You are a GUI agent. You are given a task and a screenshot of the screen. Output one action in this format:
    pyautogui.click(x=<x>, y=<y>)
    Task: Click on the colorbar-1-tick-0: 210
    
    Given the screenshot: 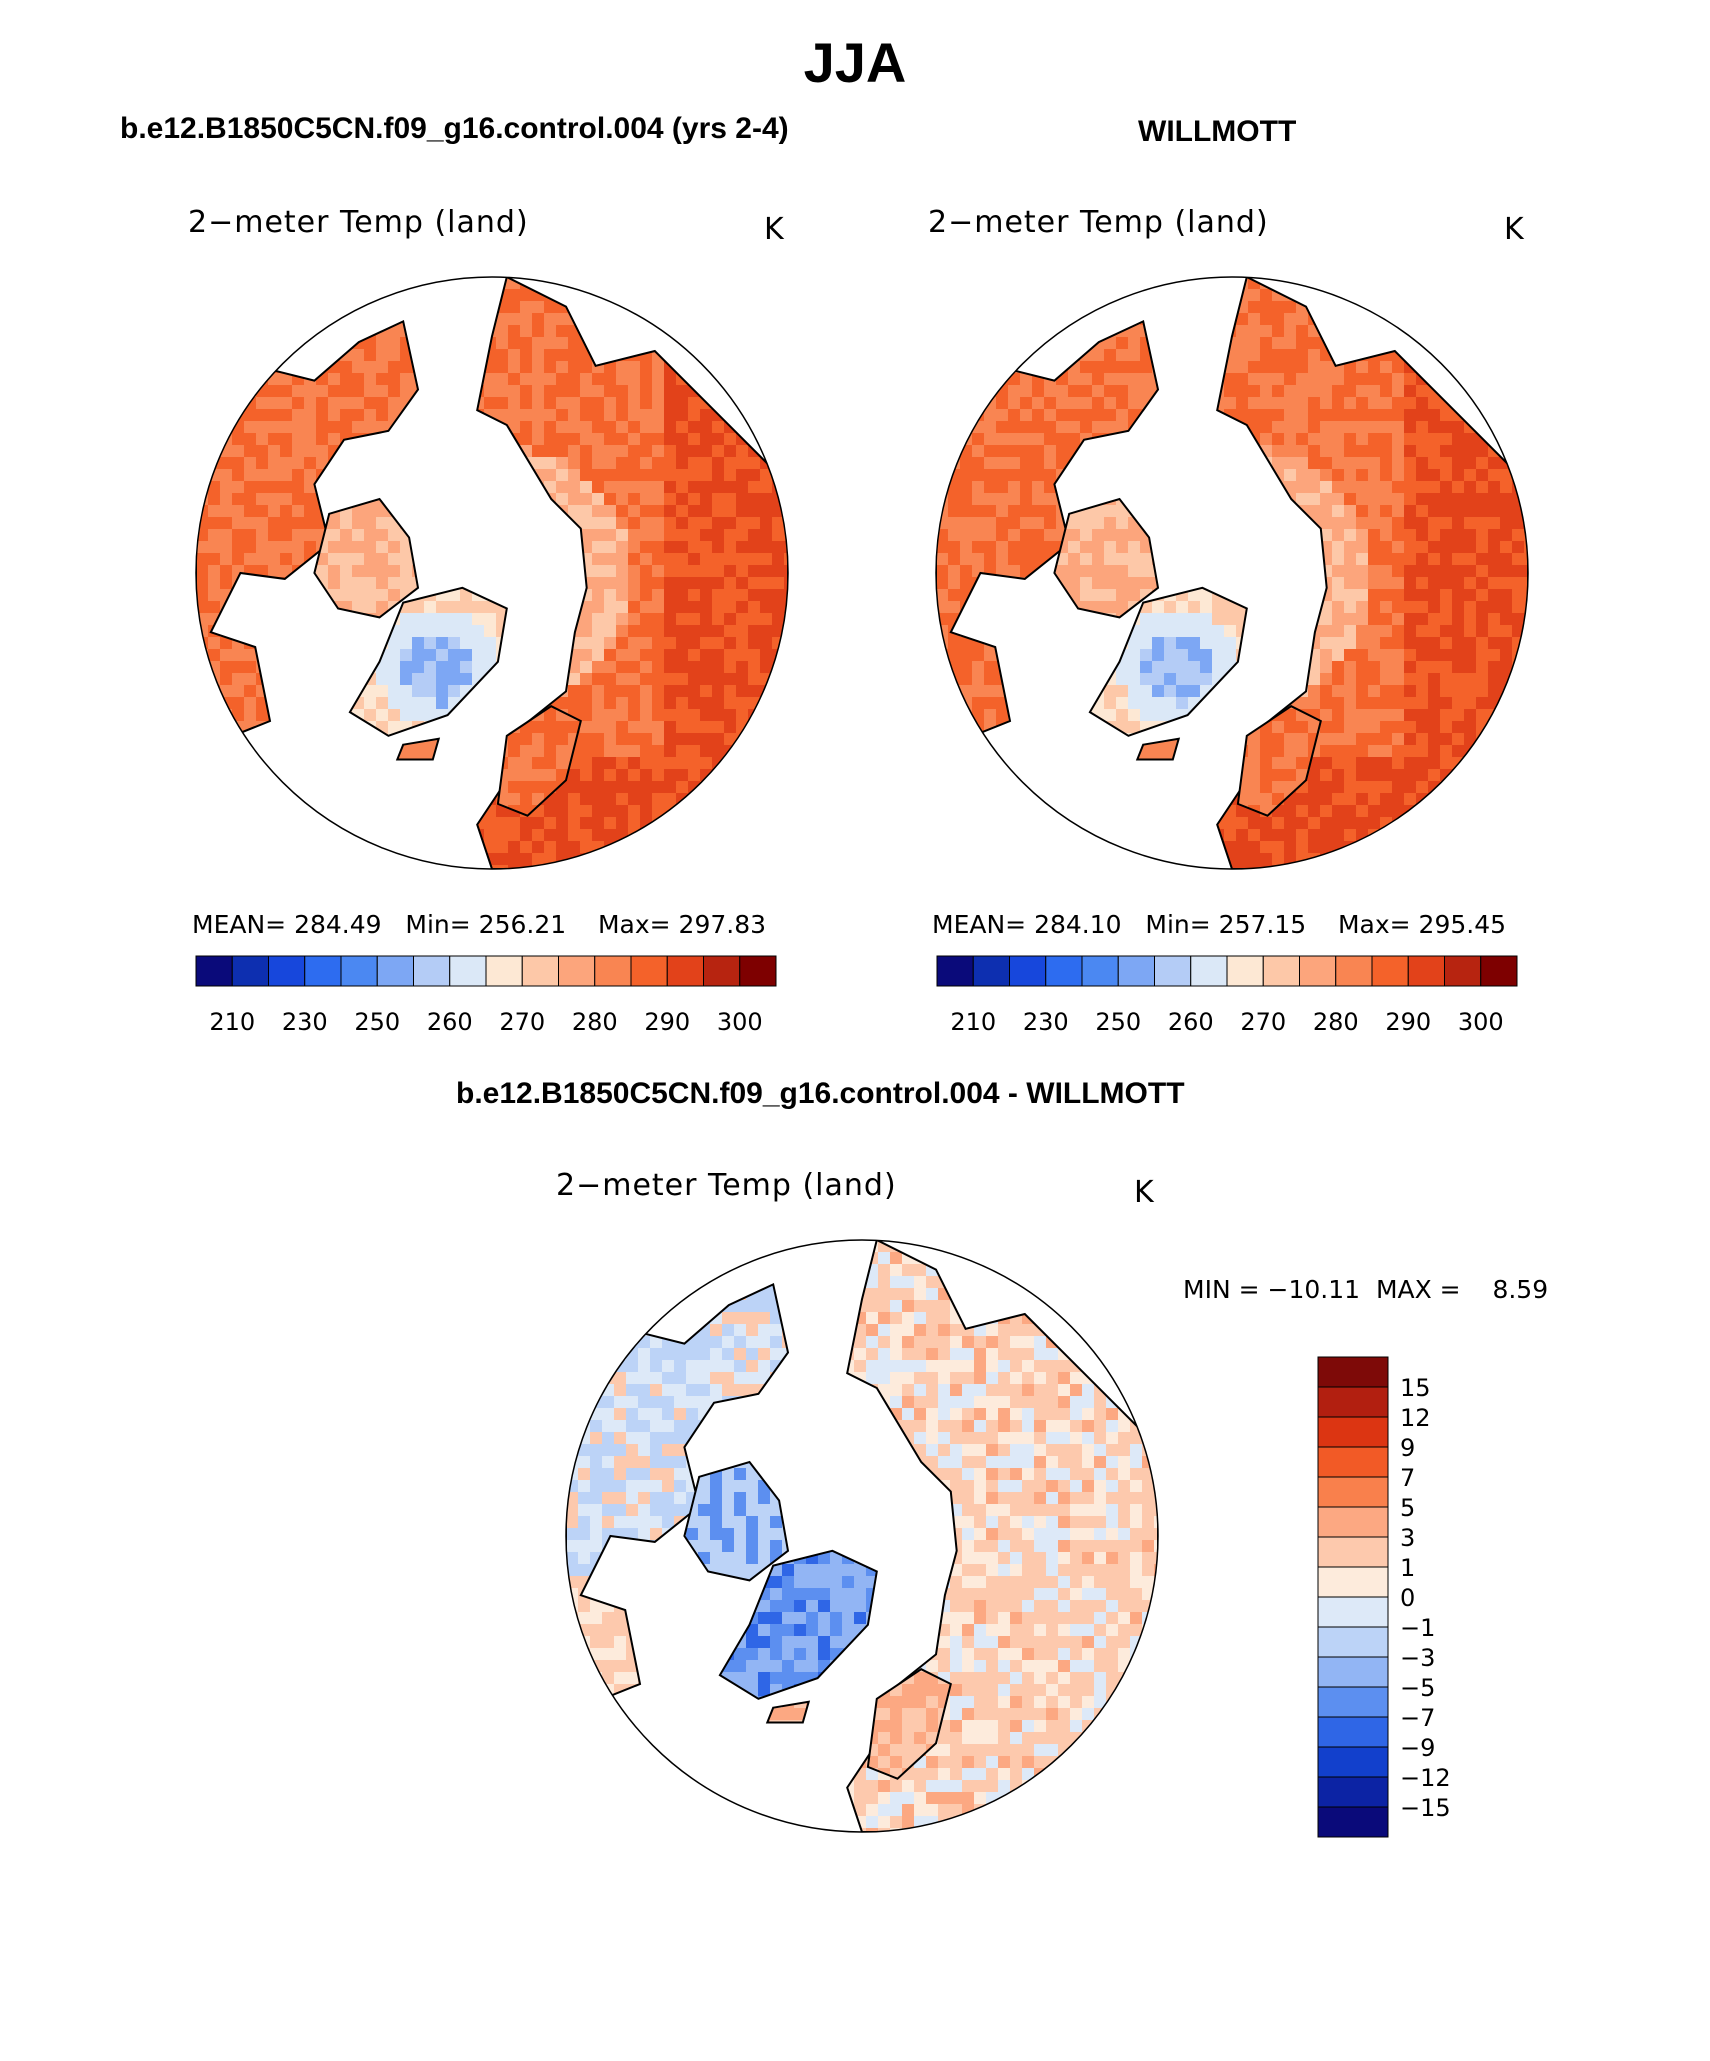 What is the action you would take?
    pyautogui.click(x=232, y=1022)
    